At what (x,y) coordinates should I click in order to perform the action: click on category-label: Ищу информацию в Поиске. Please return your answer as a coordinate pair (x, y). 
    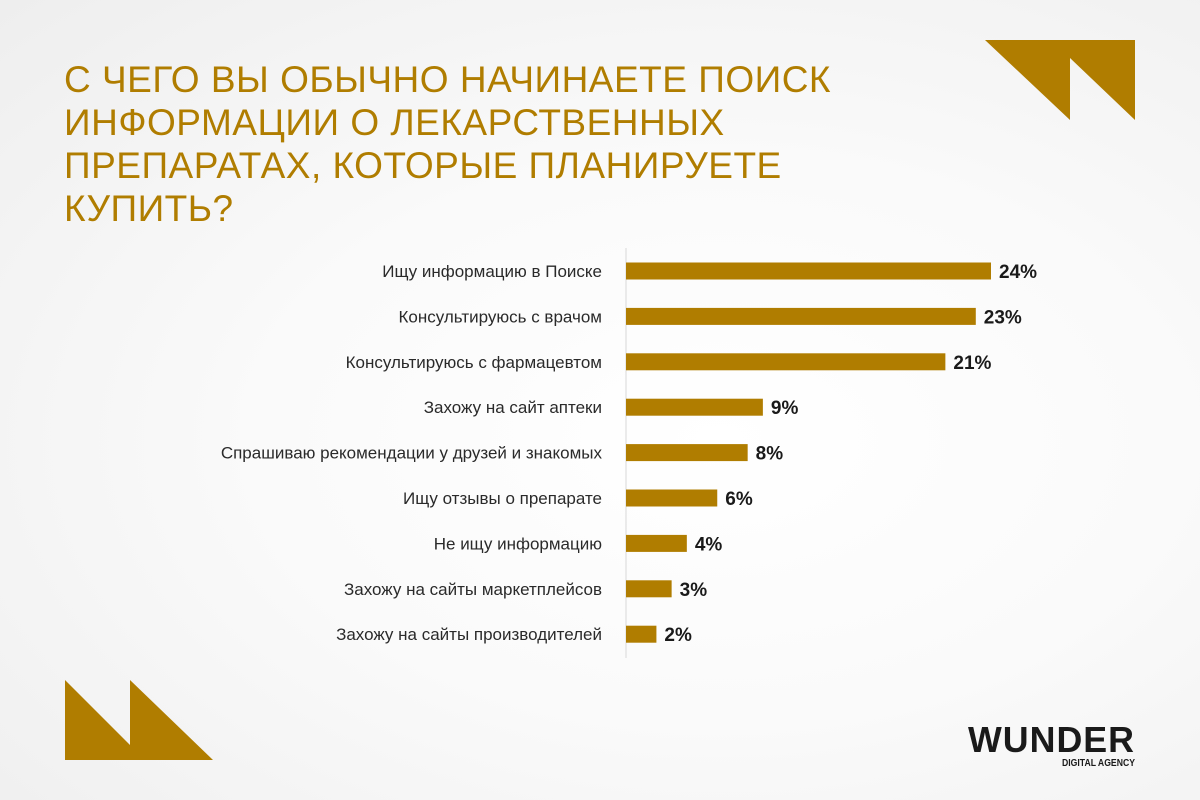
    Looking at the image, I should click on (492, 271).